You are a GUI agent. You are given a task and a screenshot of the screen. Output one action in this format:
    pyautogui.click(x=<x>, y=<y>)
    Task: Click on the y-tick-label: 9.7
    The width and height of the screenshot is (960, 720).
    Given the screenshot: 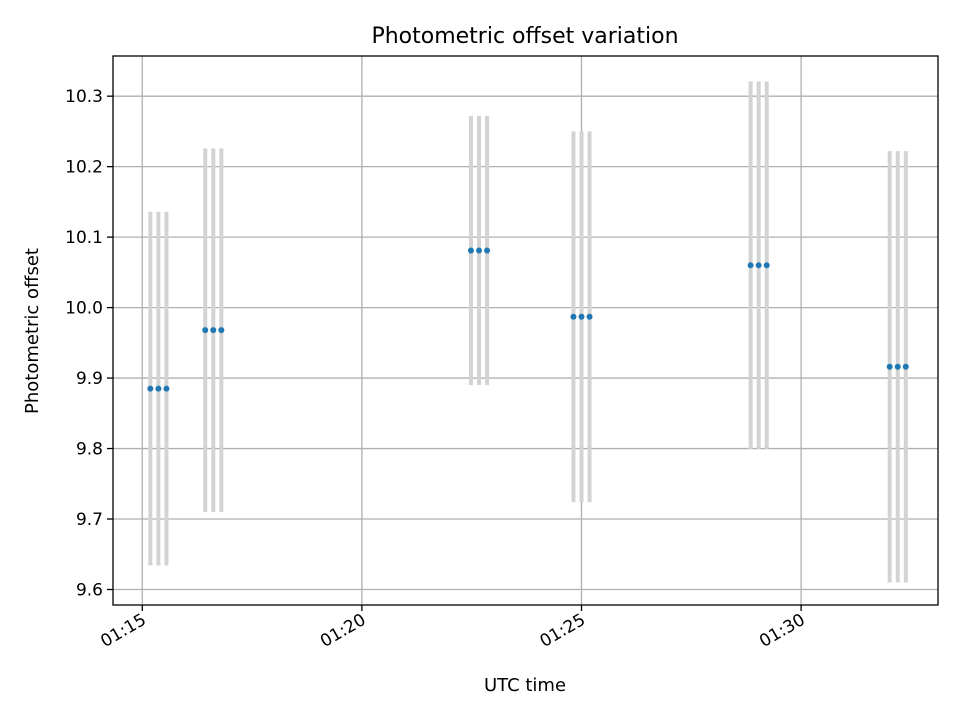 What is the action you would take?
    pyautogui.click(x=89, y=520)
    